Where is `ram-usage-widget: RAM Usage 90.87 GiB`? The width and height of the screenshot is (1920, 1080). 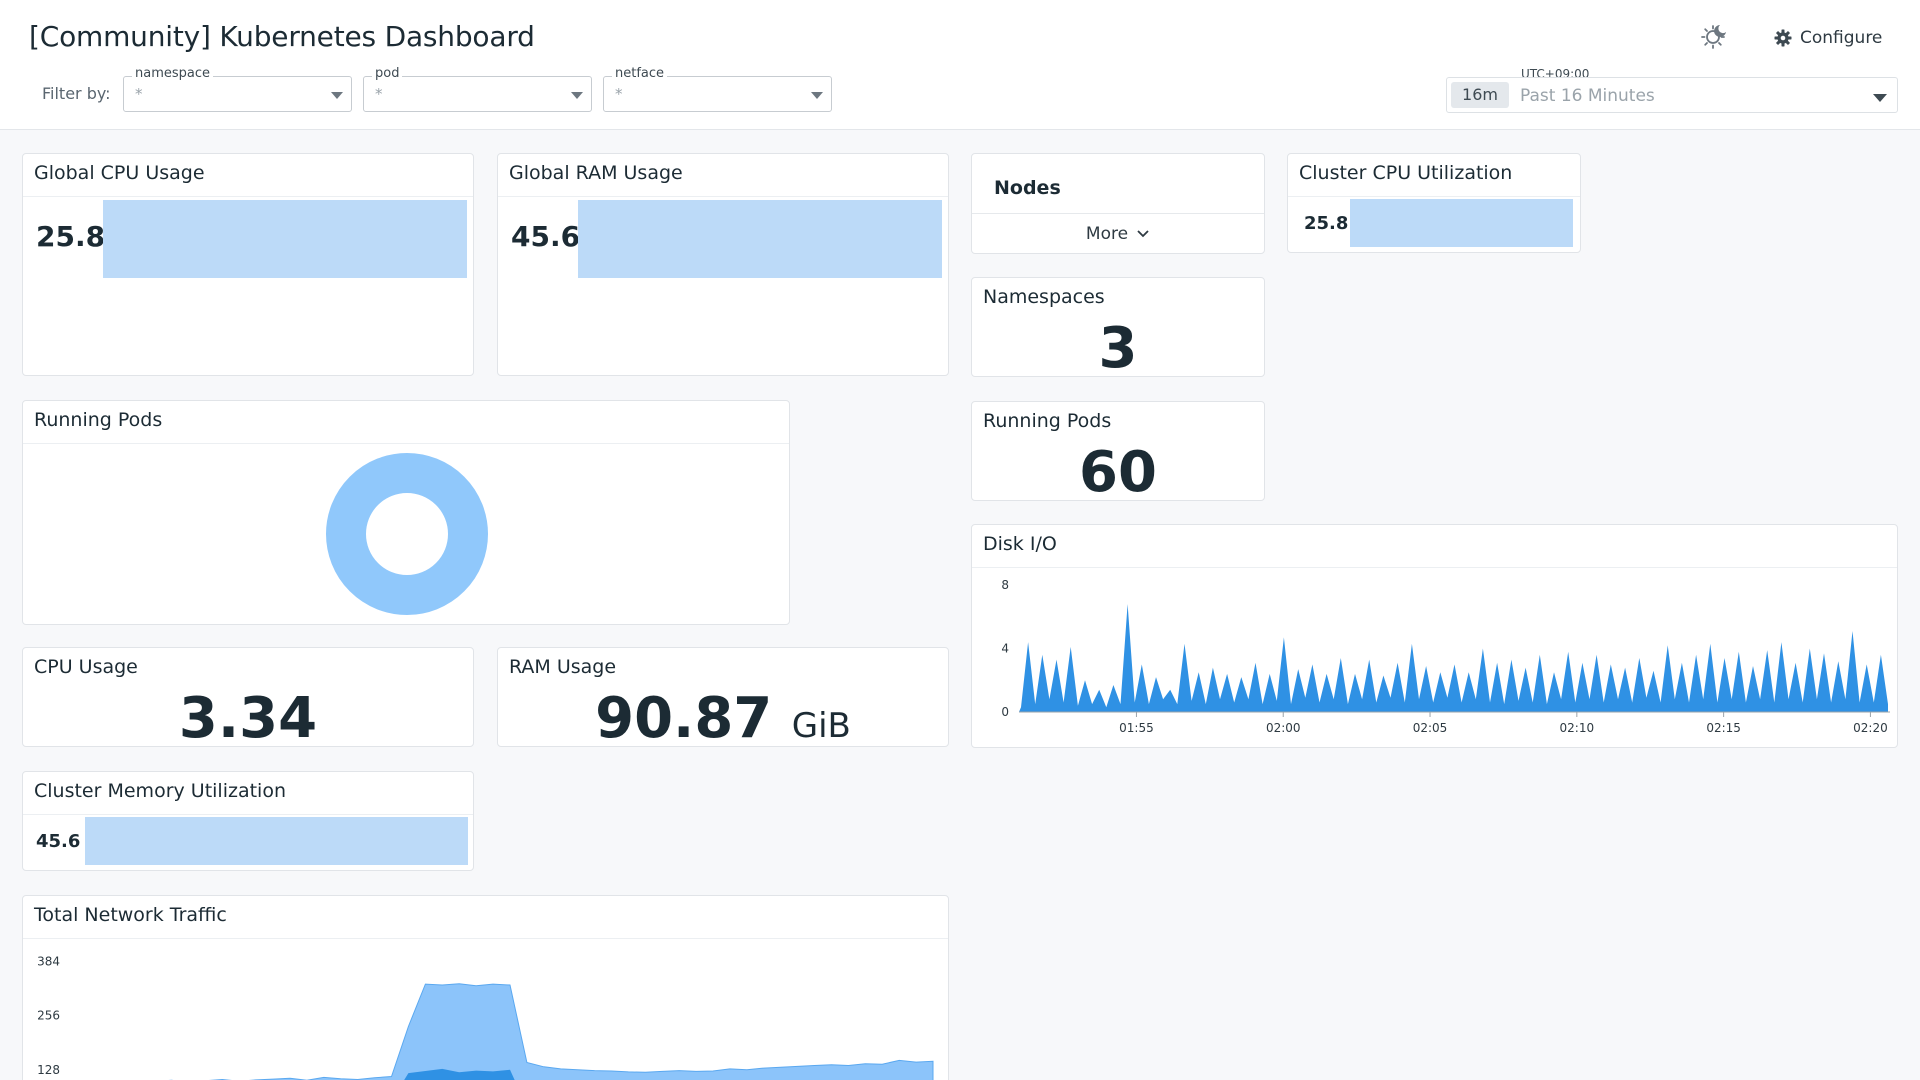
ram-usage-widget: RAM Usage 90.87 GiB is located at coordinates (723, 697).